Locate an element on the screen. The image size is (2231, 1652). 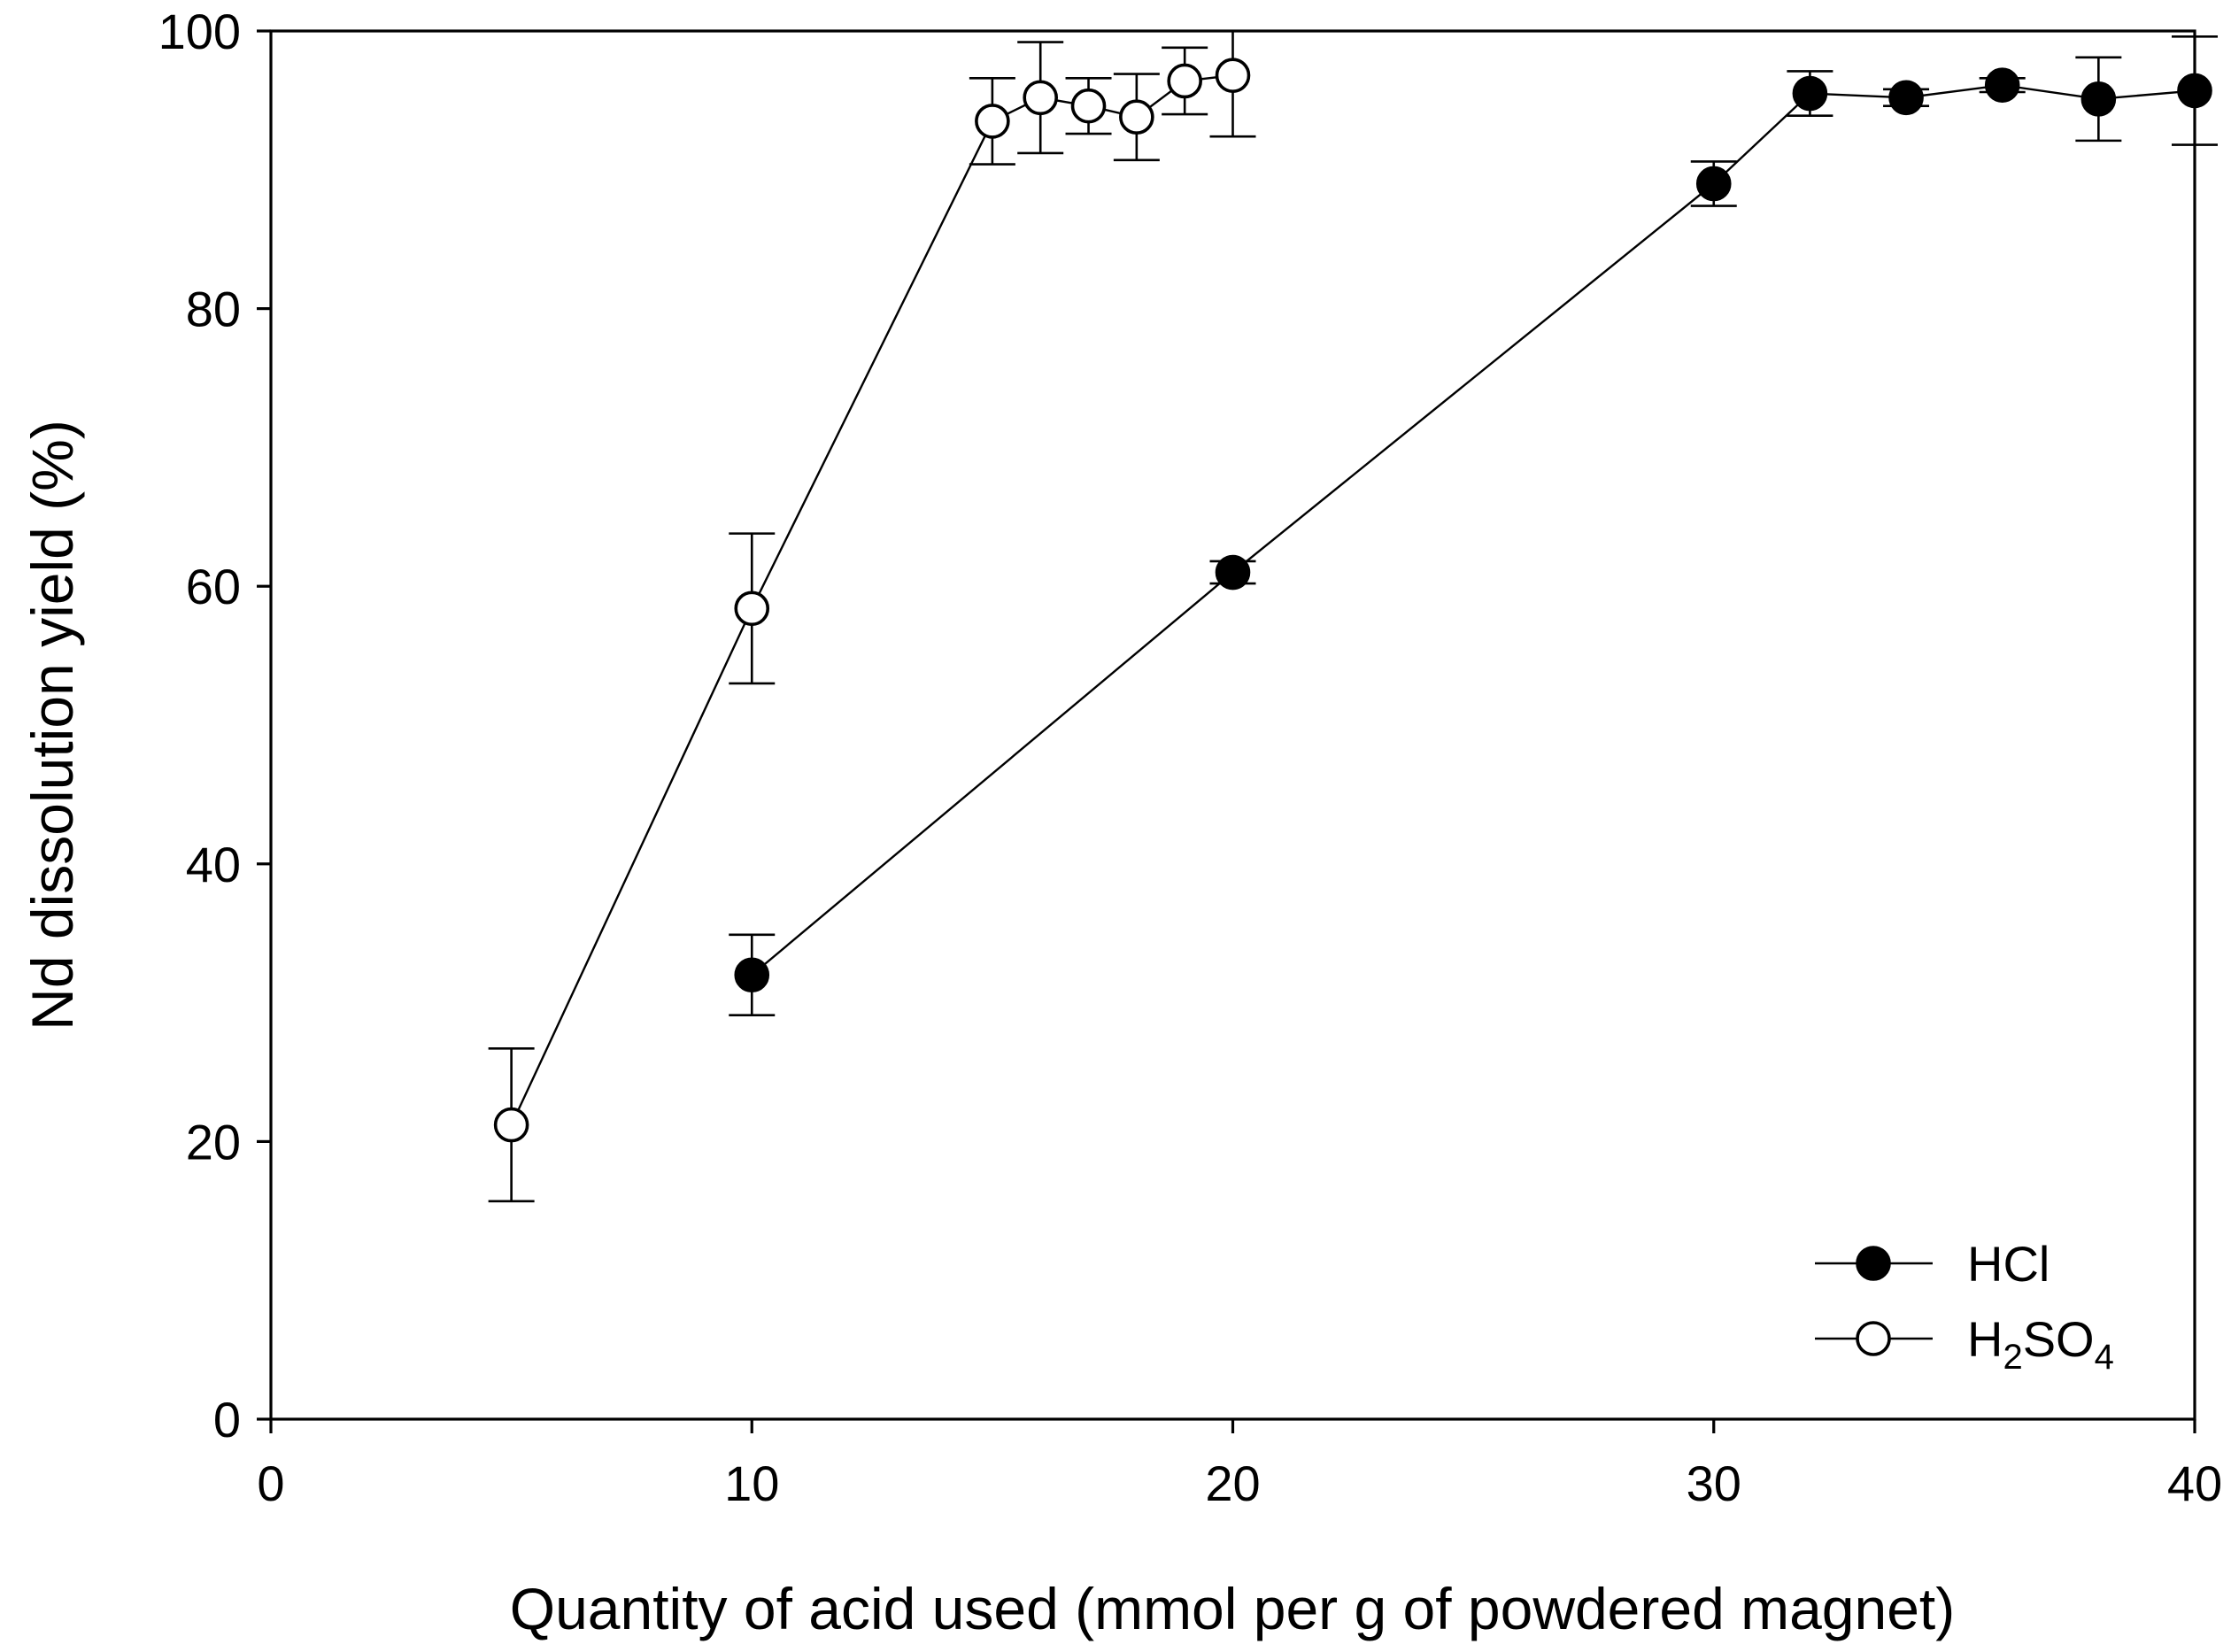
x-axis-ticks: 0 10 20 30 40 is located at coordinates (1239, 1465).